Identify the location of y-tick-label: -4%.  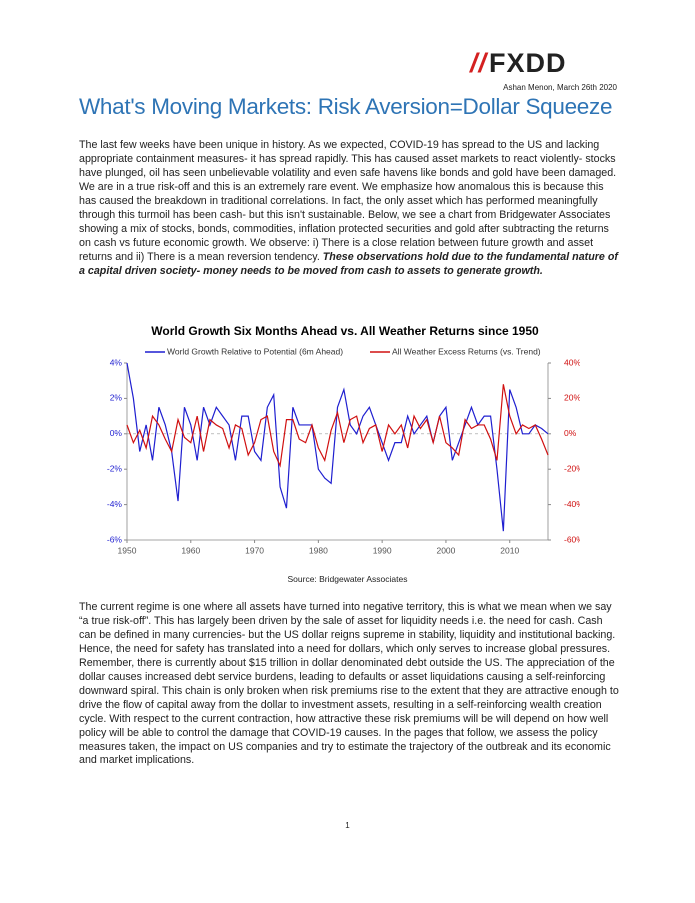
(115, 504).